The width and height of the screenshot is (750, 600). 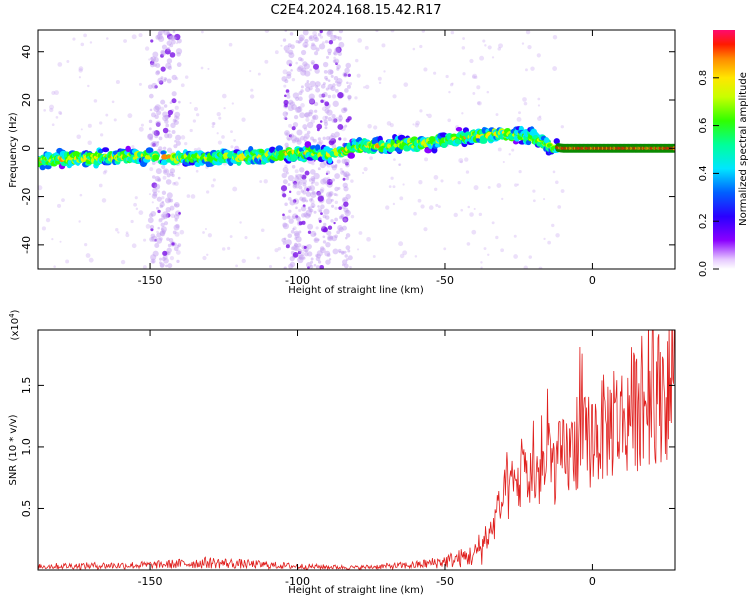 What do you see at coordinates (26, 386) in the screenshot?
I see `snr-ytick-label: 1.5` at bounding box center [26, 386].